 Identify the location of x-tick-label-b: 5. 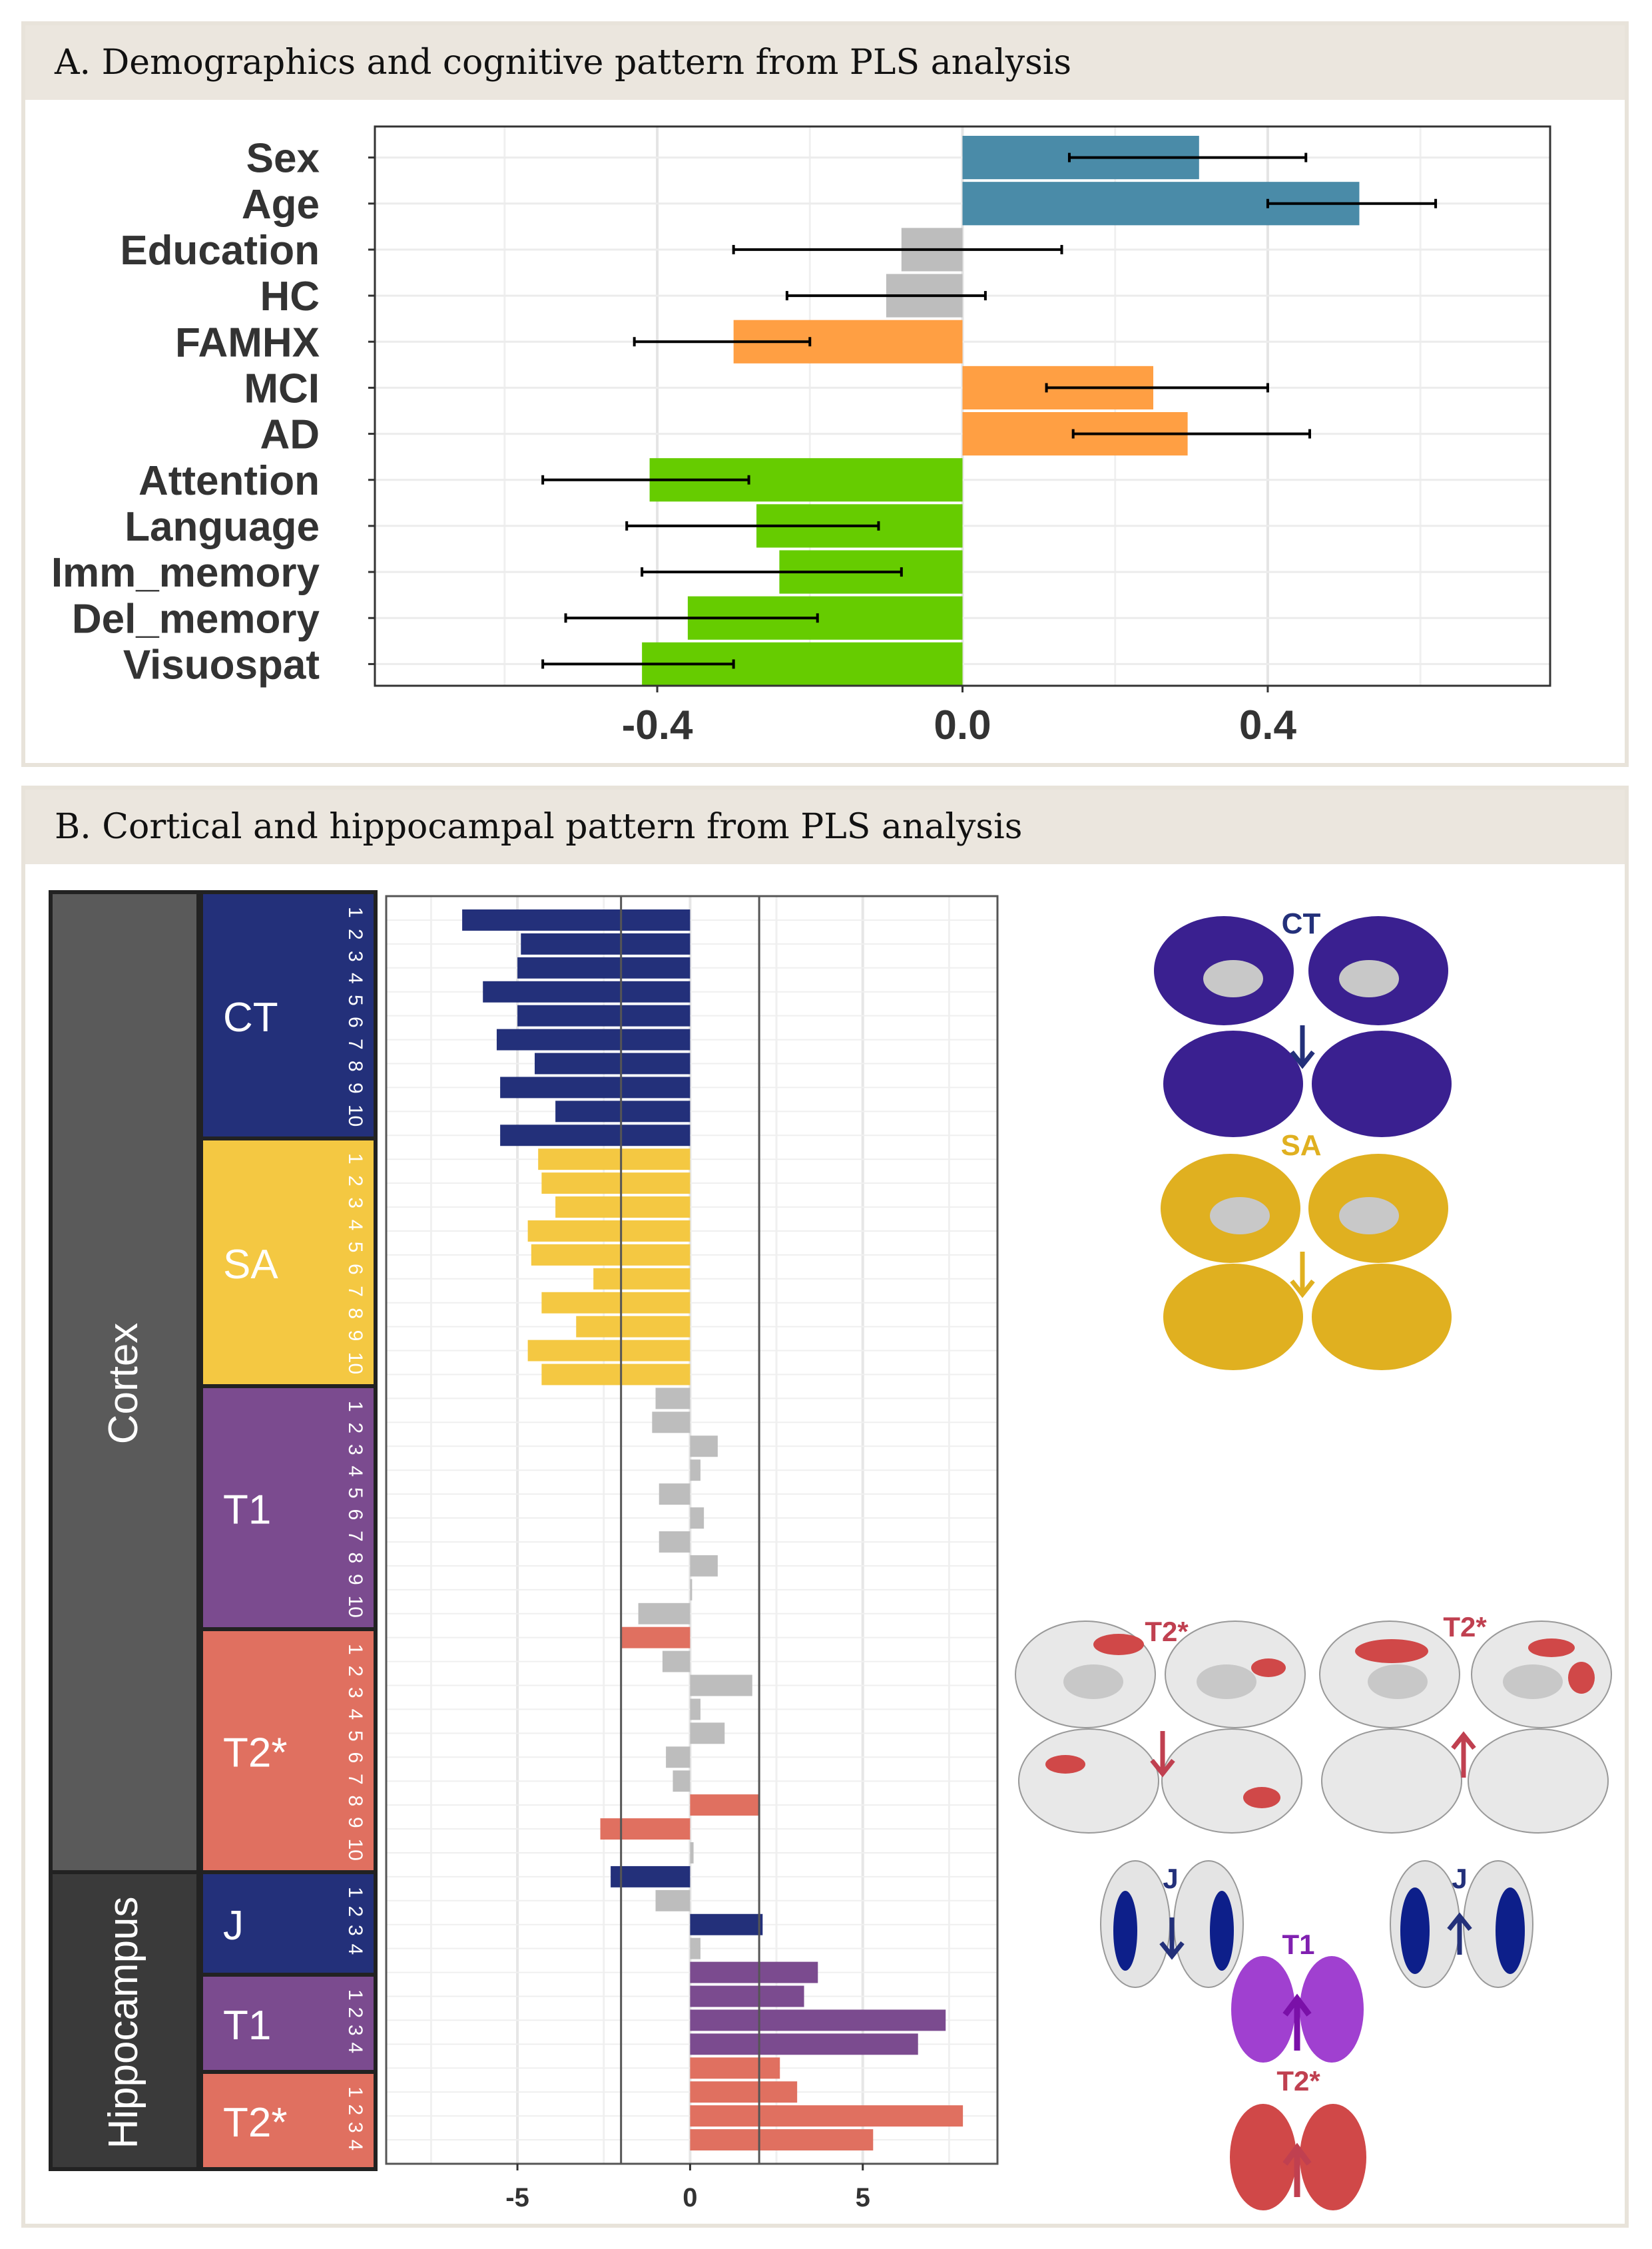
(863, 2197).